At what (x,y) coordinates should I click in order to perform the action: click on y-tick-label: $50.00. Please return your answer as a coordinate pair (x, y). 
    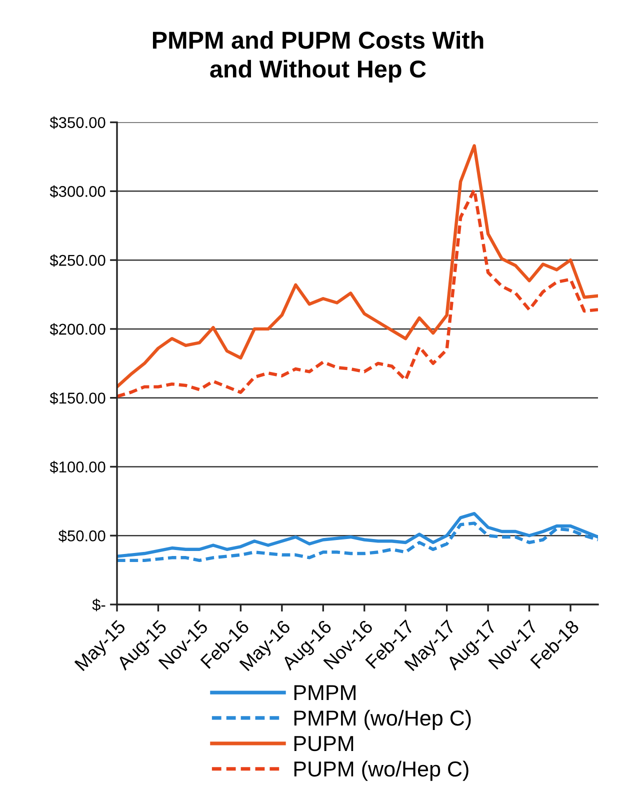
    Looking at the image, I should click on (82, 536).